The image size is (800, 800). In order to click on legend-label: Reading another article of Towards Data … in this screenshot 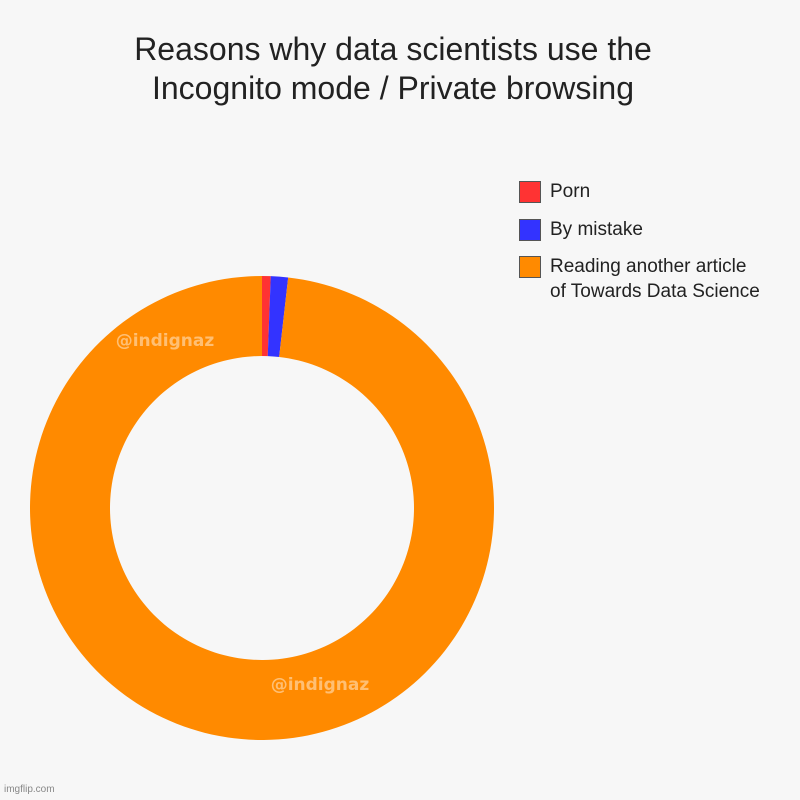, I will do `click(655, 279)`.